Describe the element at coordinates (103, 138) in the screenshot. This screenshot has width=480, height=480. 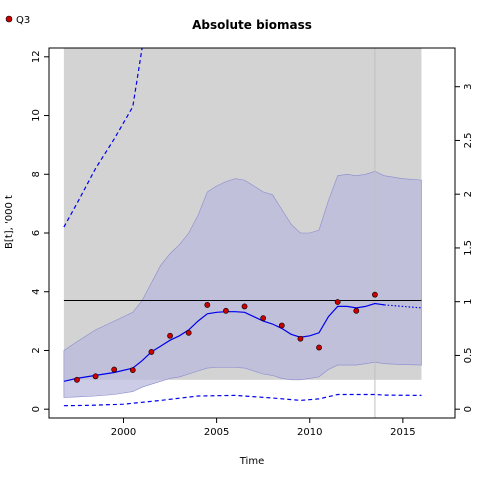
I see `series-upper-dashed-bound` at that location.